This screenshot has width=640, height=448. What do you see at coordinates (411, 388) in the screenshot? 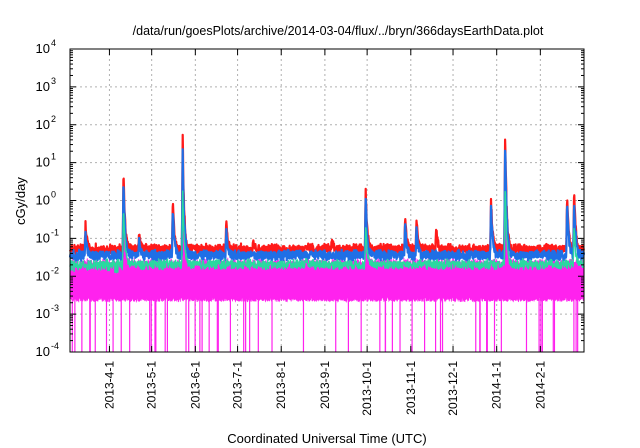
I see `x-tick-label: 2013-11-1` at bounding box center [411, 388].